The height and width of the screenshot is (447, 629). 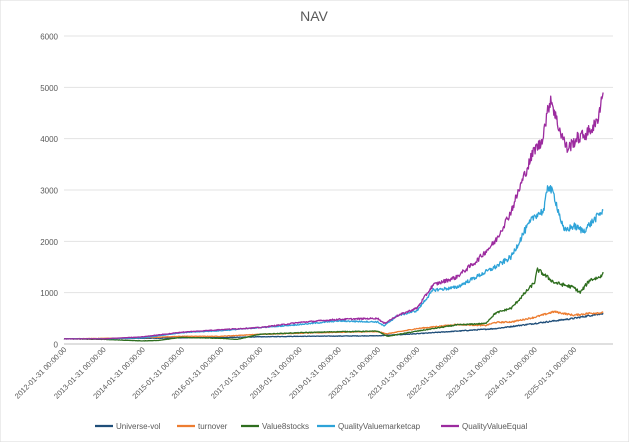 I want to click on y-axis: 0 1000 2000 3000 4000 5000 6000, so click(x=49, y=191).